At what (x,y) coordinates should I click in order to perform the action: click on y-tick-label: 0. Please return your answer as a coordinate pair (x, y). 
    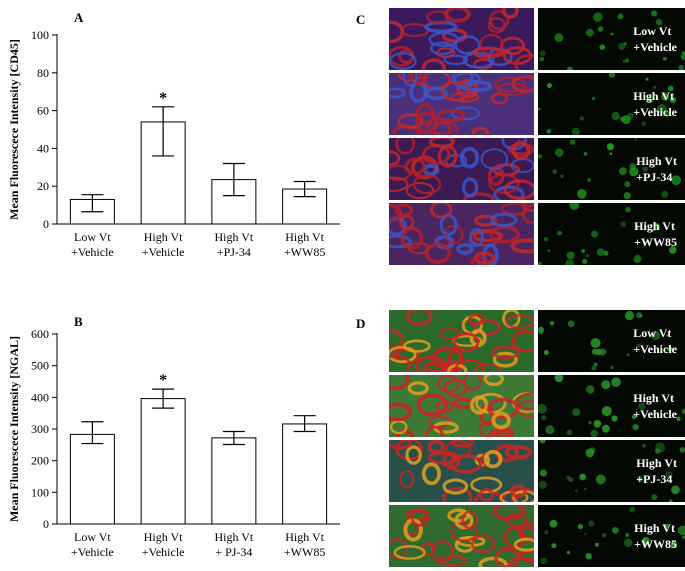
    Looking at the image, I should click on (46, 524).